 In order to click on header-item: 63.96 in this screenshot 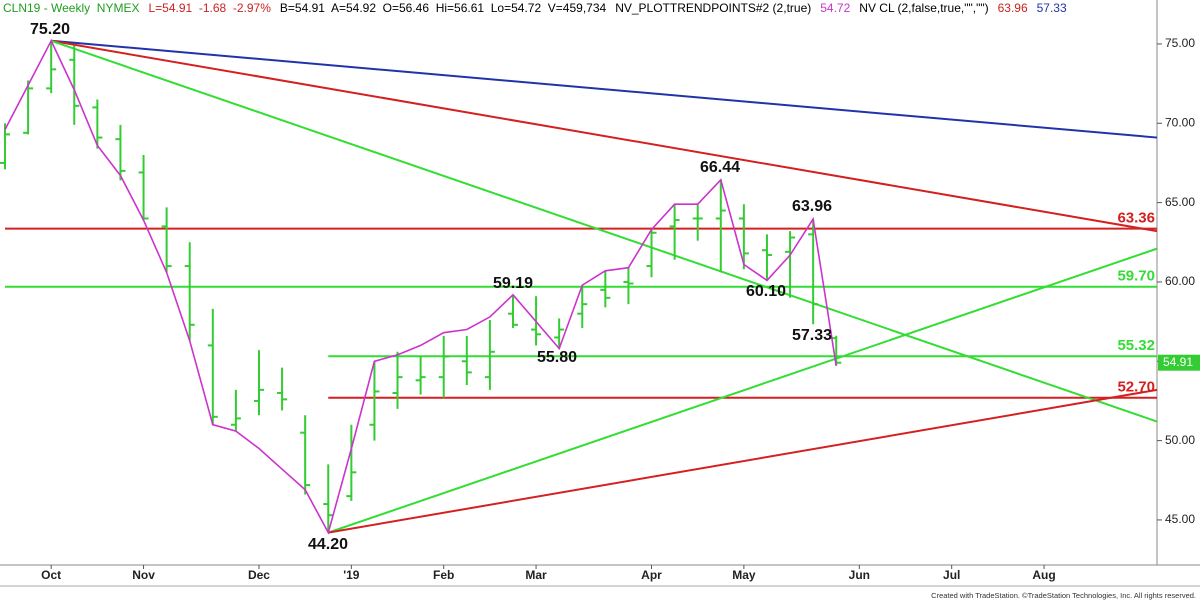, I will do `click(1012, 8)`.